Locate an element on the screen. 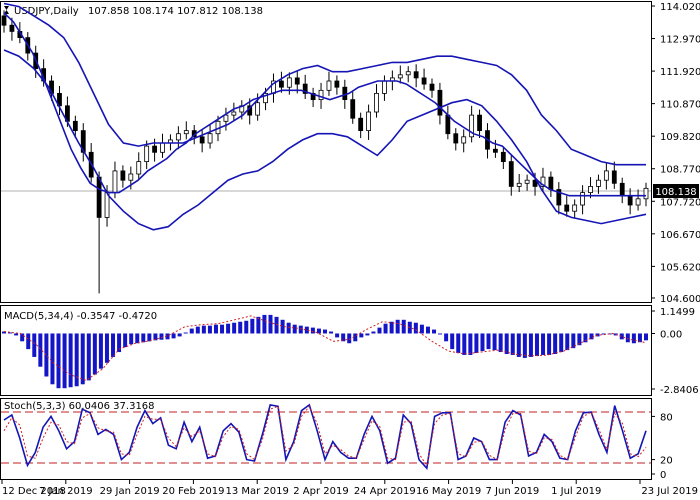 The image size is (700, 500). price-tick-label: 112.970 is located at coordinates (680, 40).